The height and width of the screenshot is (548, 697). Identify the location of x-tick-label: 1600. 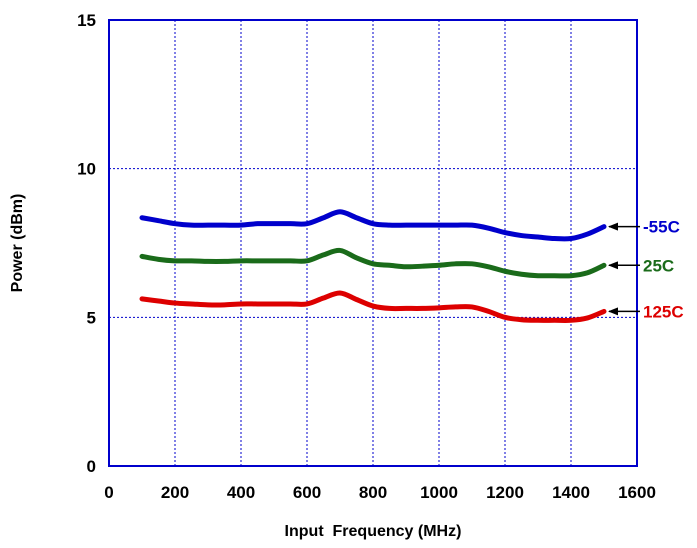
(637, 492).